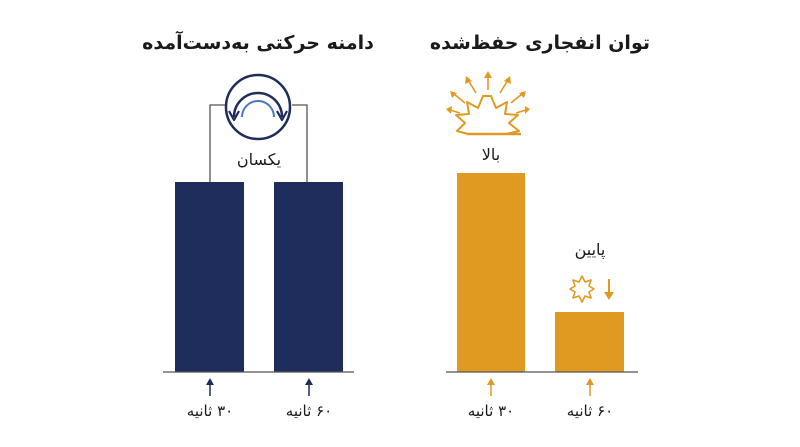 Image resolution: width=800 pixels, height=447 pixels. I want to click on high-label: بالا, so click(491, 154).